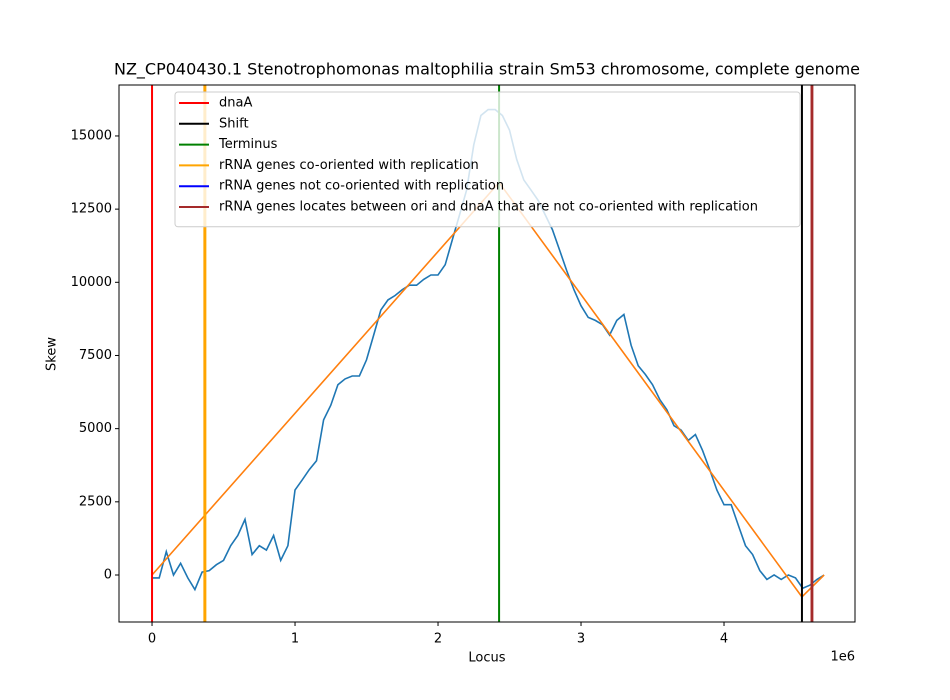 The image size is (950, 700). What do you see at coordinates (842, 657) in the screenshot?
I see `x-offset-label: 1e6` at bounding box center [842, 657].